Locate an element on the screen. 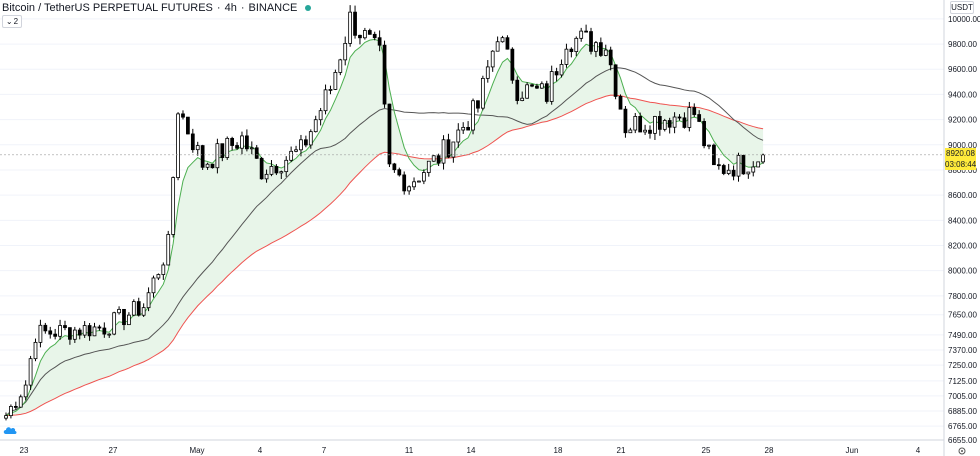 The width and height of the screenshot is (980, 456). y-tick-label: 9800.00 is located at coordinates (962, 44).